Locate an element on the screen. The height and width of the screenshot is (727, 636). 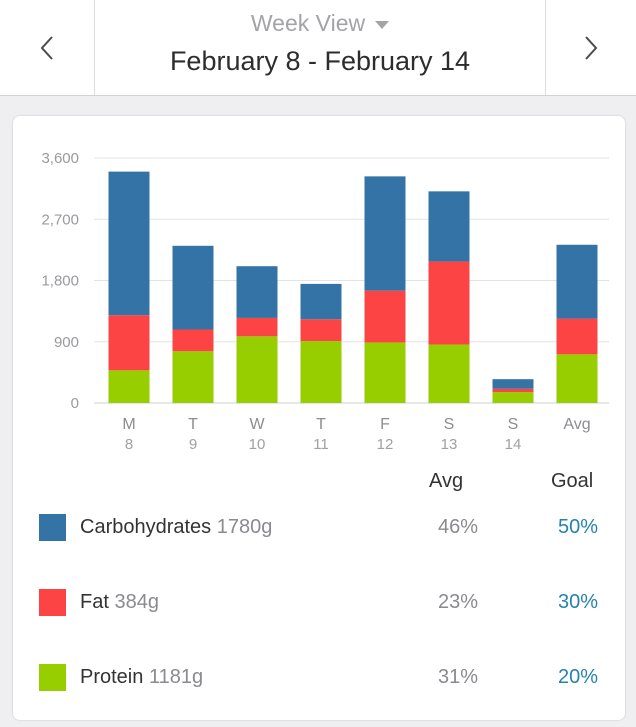
macro-label: Protein 1181g is located at coordinates (141, 677).